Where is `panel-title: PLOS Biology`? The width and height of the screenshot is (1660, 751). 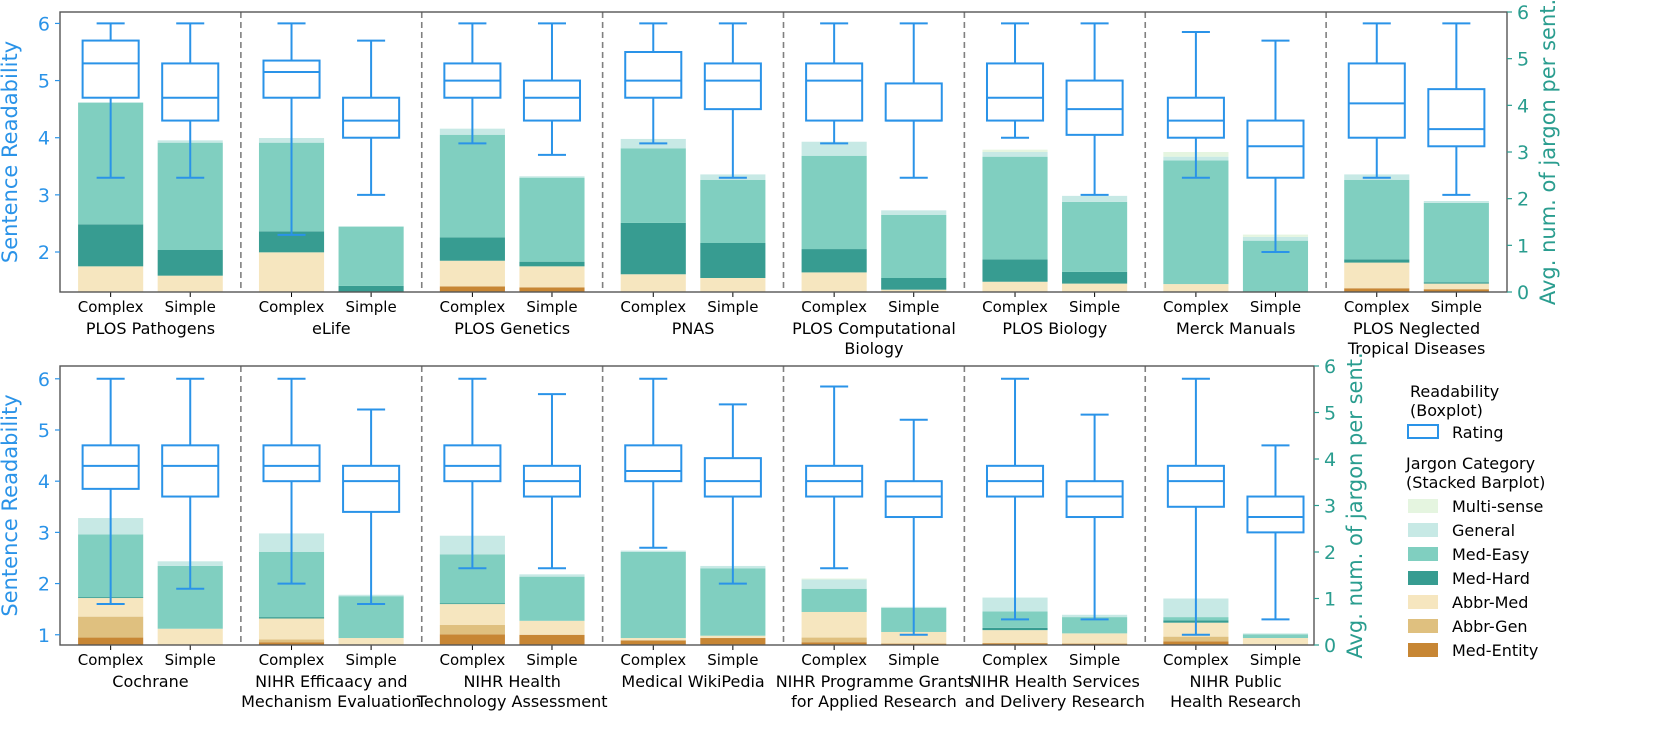
panel-title: PLOS Biology is located at coordinates (1054, 328).